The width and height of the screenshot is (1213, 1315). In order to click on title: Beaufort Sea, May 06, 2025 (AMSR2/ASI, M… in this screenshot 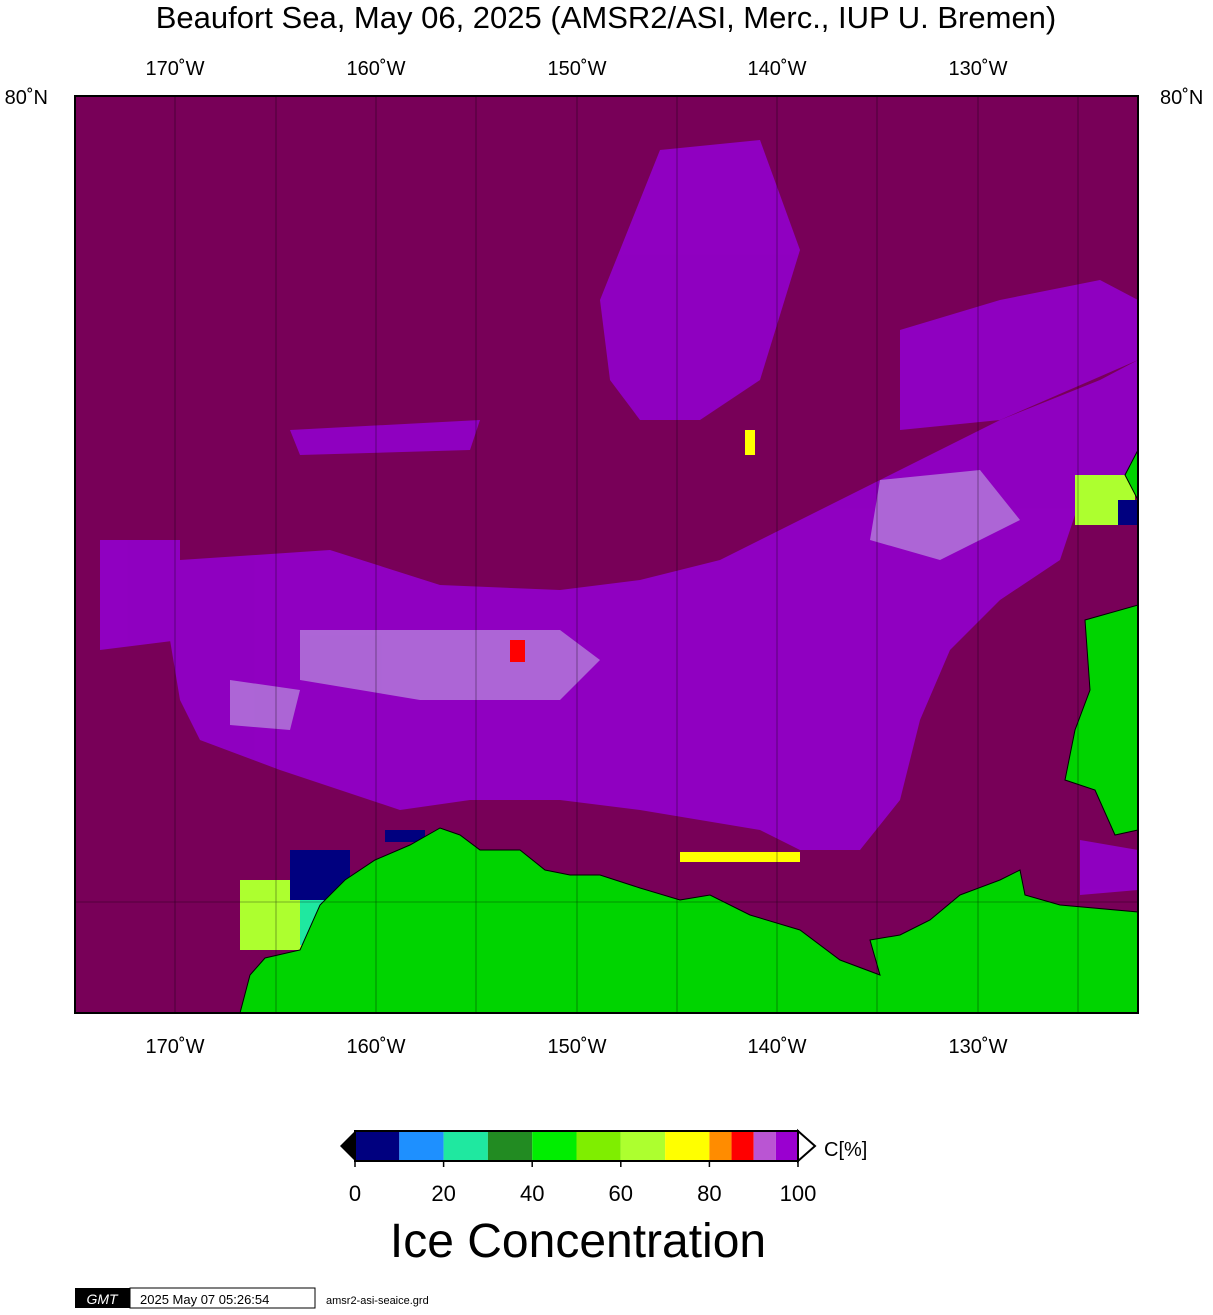, I will do `click(606, 17)`.